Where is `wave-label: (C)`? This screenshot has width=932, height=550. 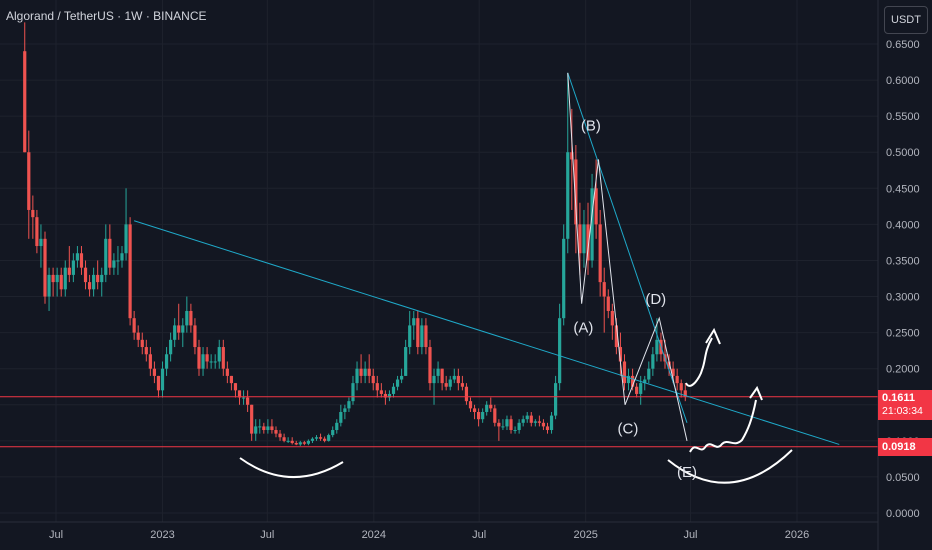
wave-label: (C) is located at coordinates (628, 429).